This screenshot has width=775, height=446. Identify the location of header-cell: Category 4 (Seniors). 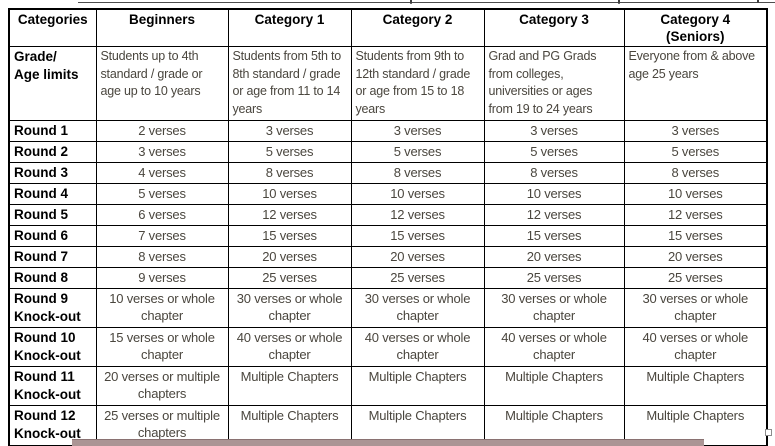
(695, 27).